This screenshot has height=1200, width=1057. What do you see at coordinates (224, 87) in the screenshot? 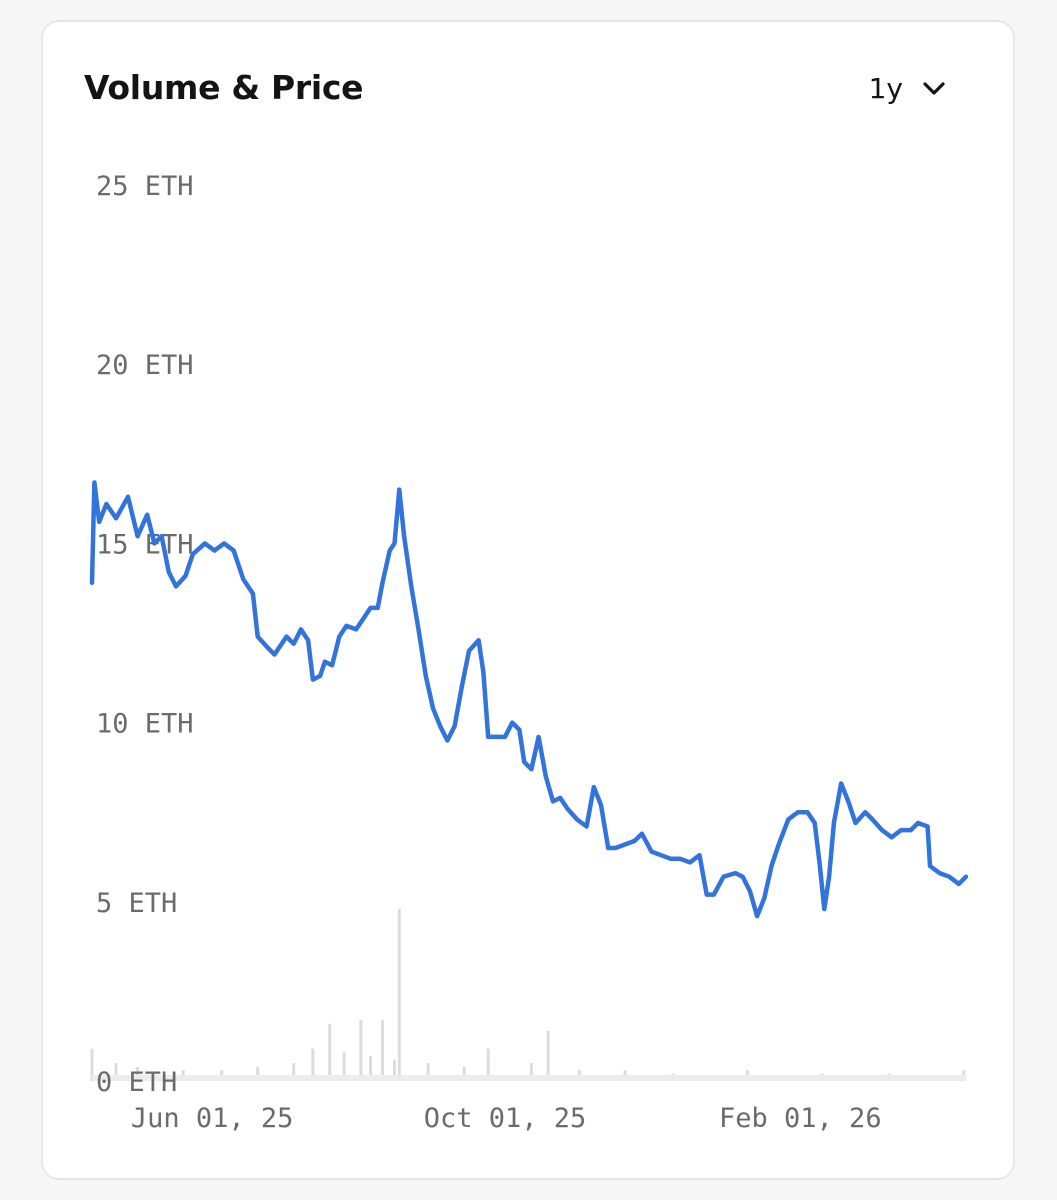
I see `card-title: Volume & Price` at bounding box center [224, 87].